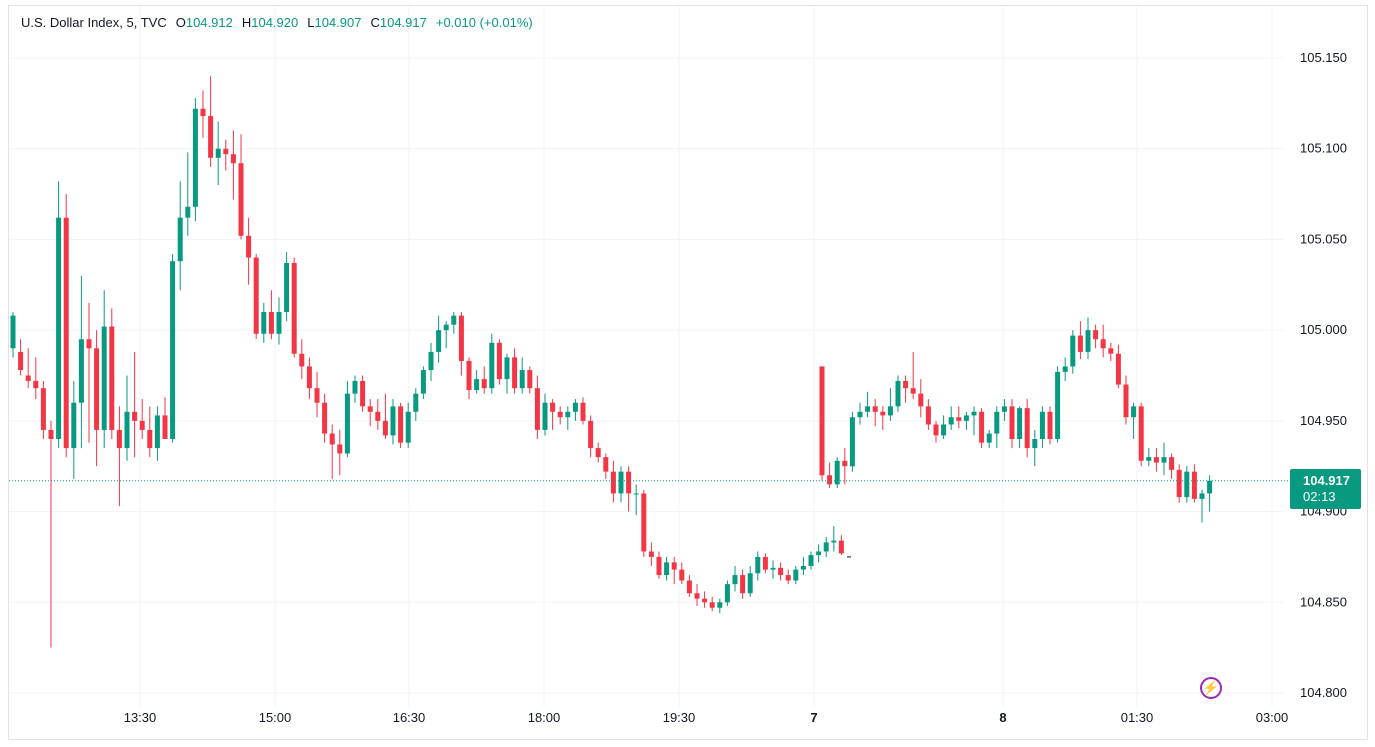  I want to click on last-price-badge: 104.917 02:13, so click(1325, 488).